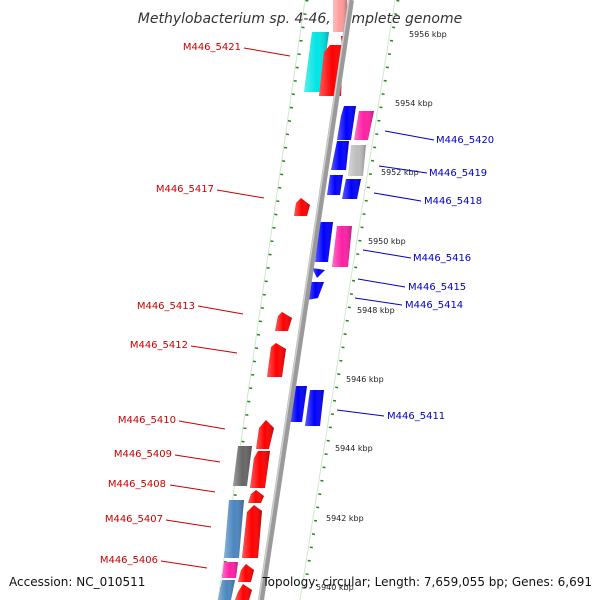 This screenshot has height=600, width=600. Describe the element at coordinates (434, 305) in the screenshot. I see `gene-label: M446_5414` at that location.